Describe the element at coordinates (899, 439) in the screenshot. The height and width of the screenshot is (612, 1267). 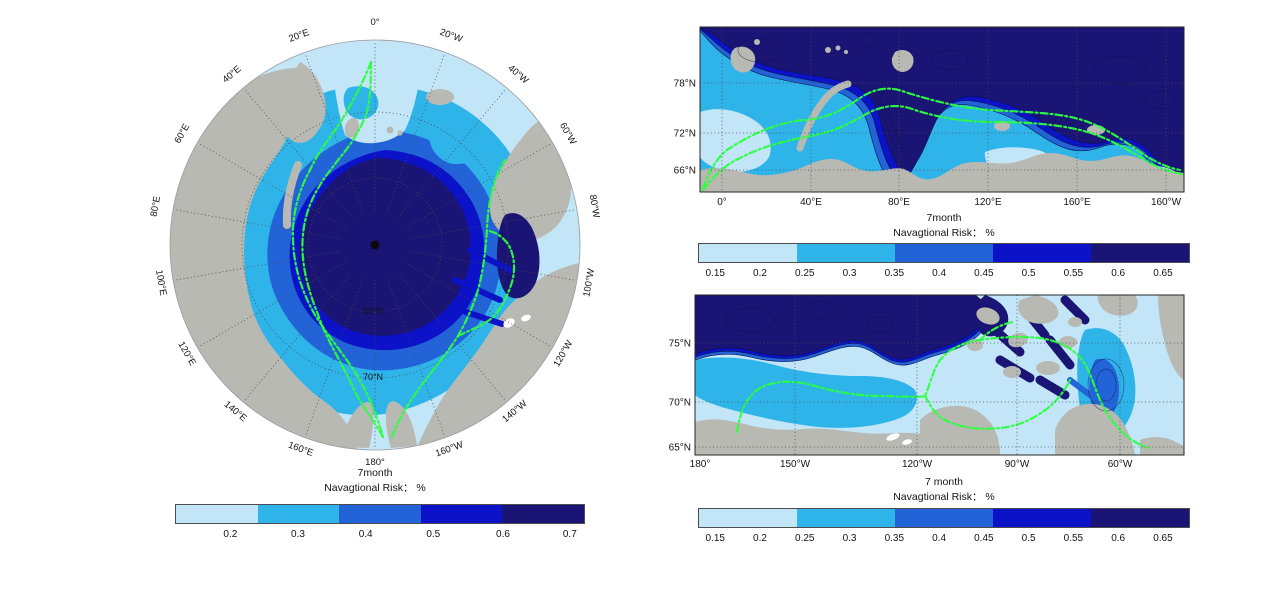
I see `nwp-lakes` at that location.